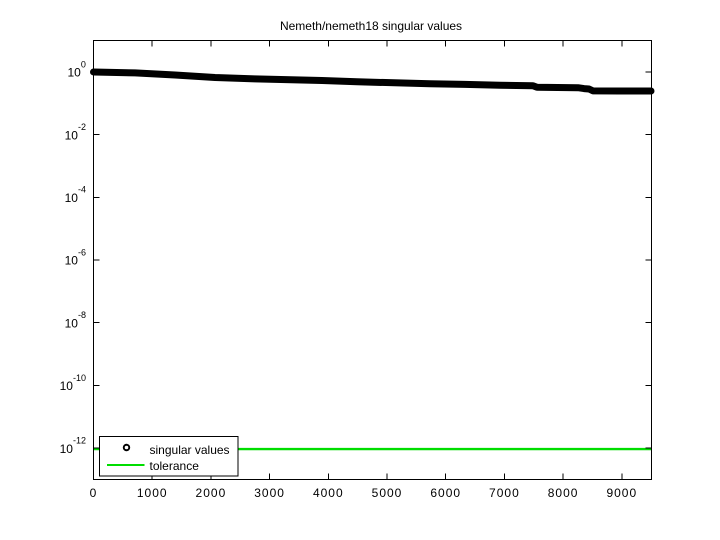 The image size is (720, 540). I want to click on svg-text: 1000, so click(152, 493).